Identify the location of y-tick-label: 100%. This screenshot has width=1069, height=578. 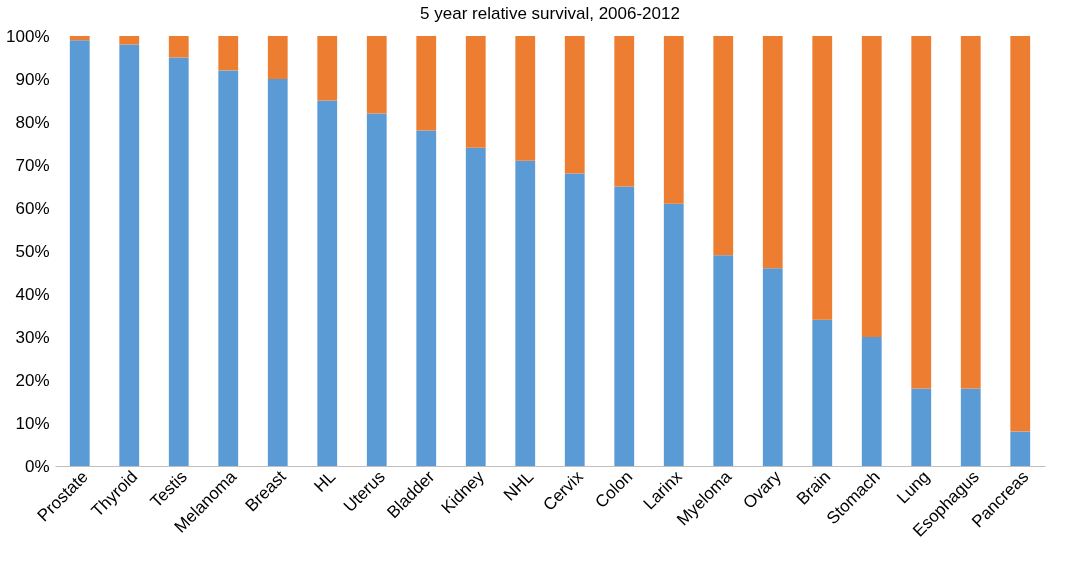
(28, 36).